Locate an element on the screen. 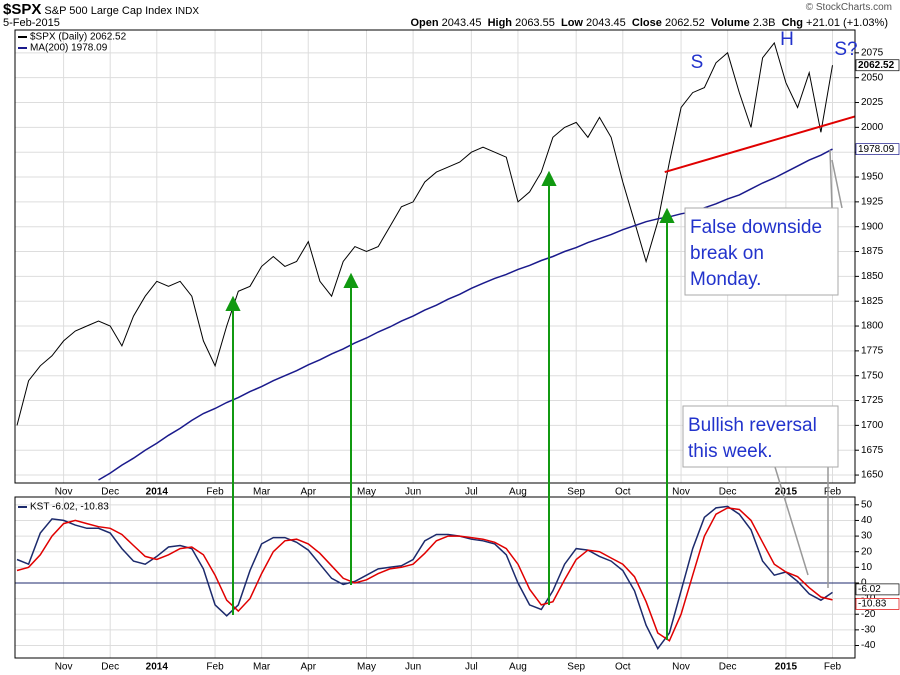 The image size is (900, 675). y-tick-label: 1750 is located at coordinates (872, 375).